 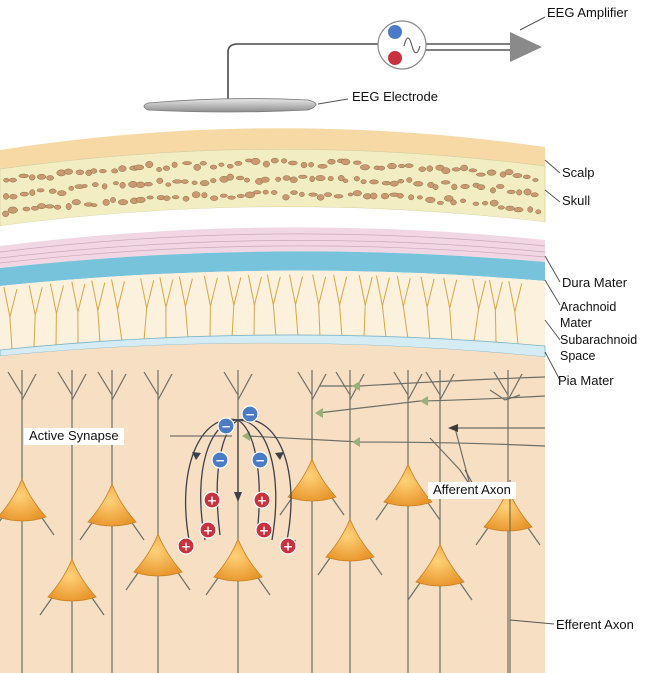 What do you see at coordinates (402, 45) in the screenshot?
I see `eeg-amplifier` at bounding box center [402, 45].